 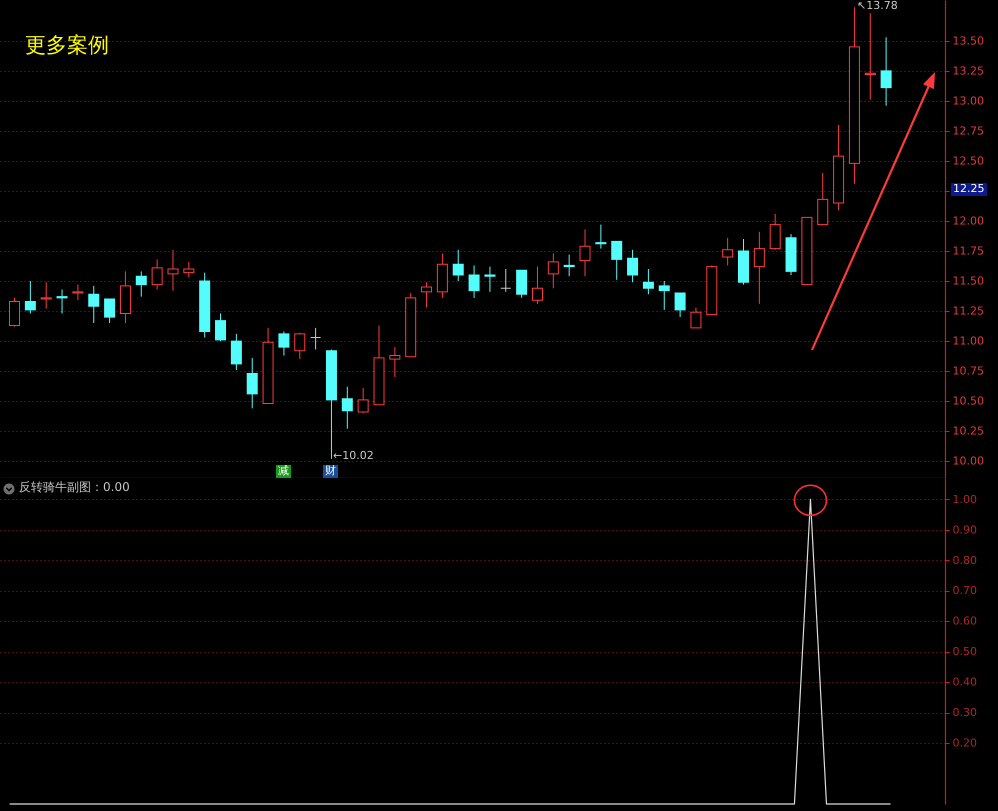 What do you see at coordinates (964, 529) in the screenshot?
I see `y-tick-label: 0.90` at bounding box center [964, 529].